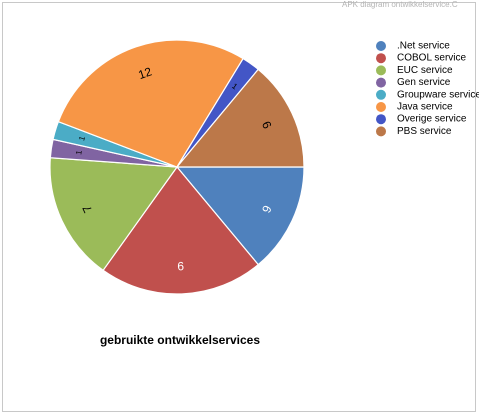  I want to click on legend-label: COBOL service, so click(432, 58).